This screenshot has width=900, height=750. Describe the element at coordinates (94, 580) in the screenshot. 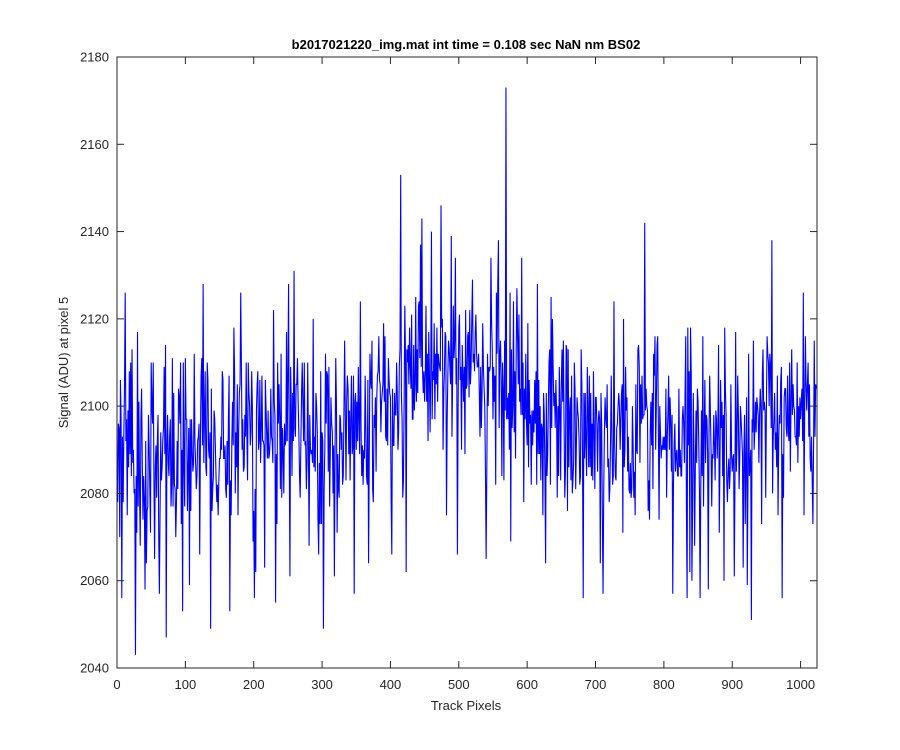

I see `y-tick-label: 2060` at that location.